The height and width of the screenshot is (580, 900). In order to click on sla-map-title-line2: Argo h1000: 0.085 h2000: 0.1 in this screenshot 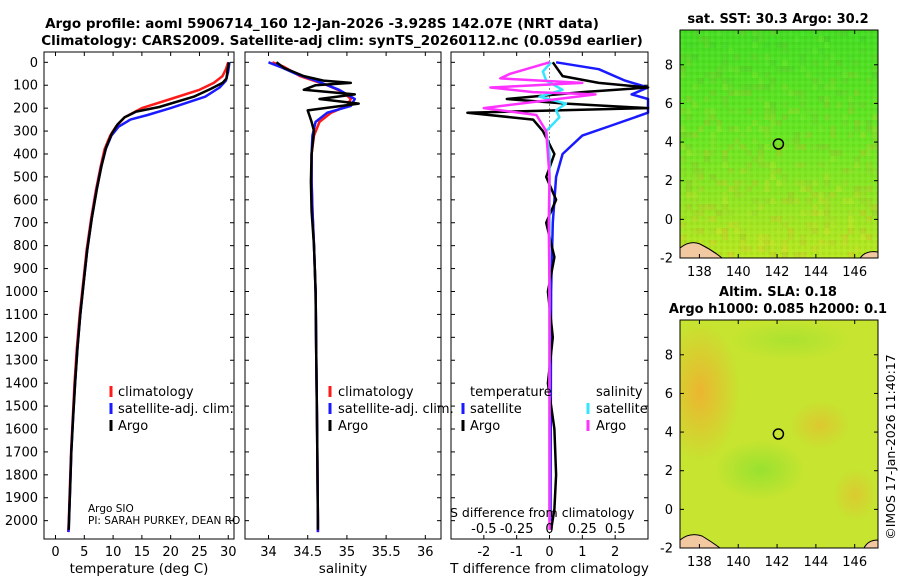, I will do `click(778, 309)`.